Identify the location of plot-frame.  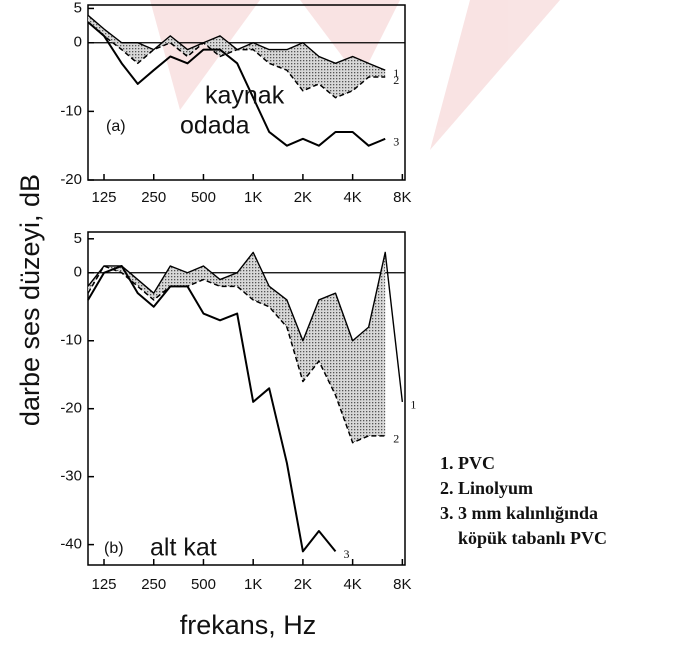
(246, 92).